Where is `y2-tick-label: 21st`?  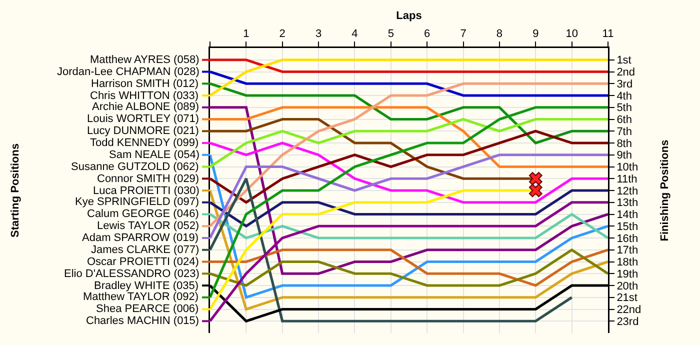 y2-tick-label: 21st is located at coordinates (627, 298).